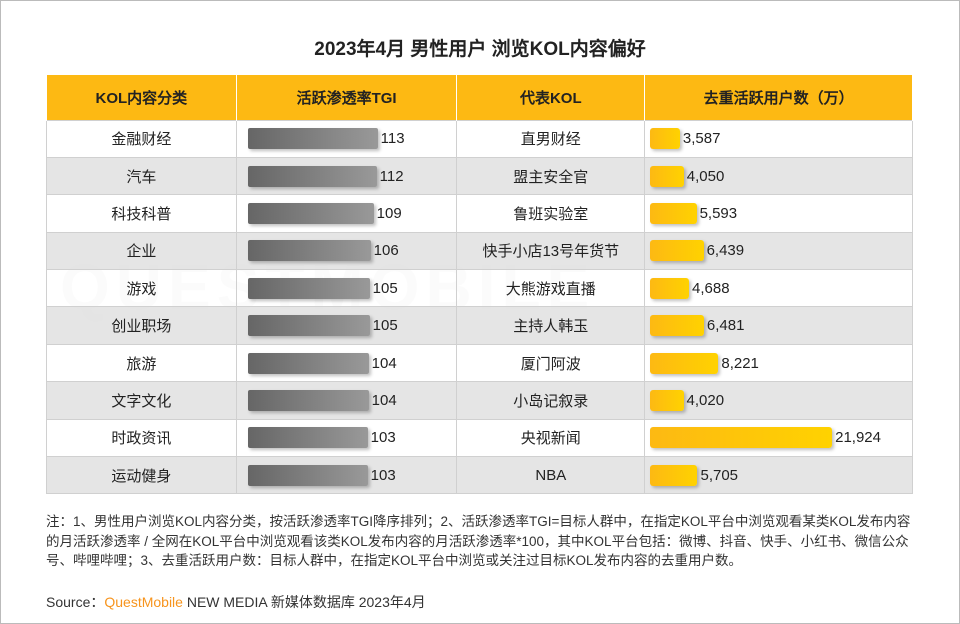 The width and height of the screenshot is (960, 624). I want to click on tgi-cell: 112, so click(346, 176).